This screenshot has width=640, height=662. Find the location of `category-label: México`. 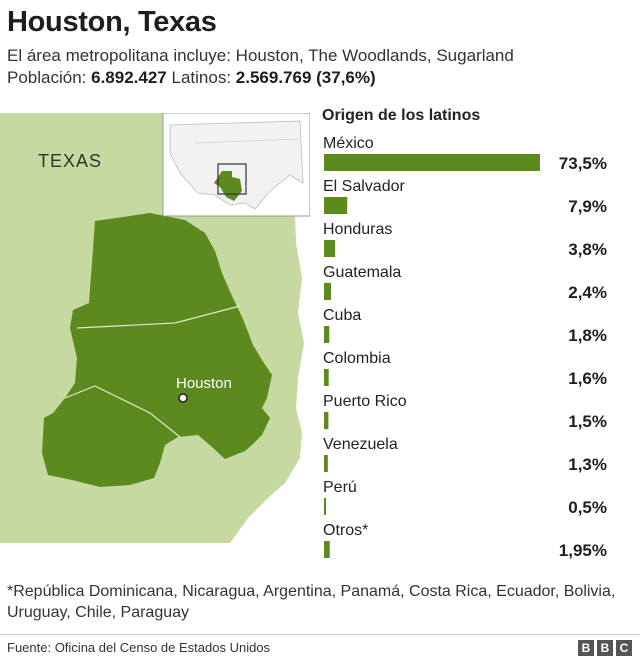

category-label: México is located at coordinates (348, 143).